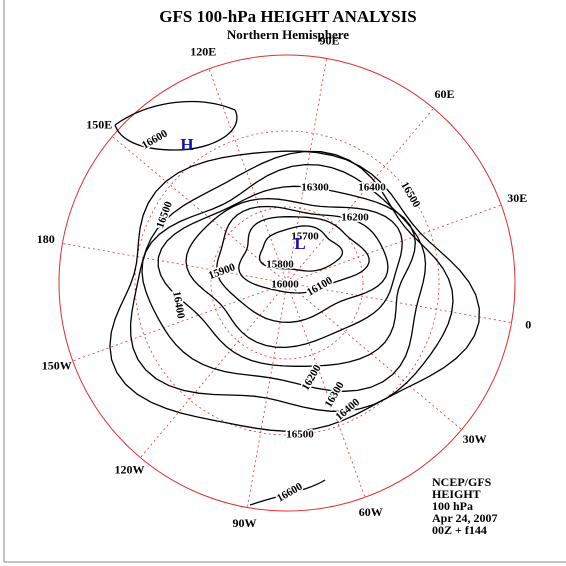  Describe the element at coordinates (299, 243) in the screenshot. I see `pressure-center: L` at that location.